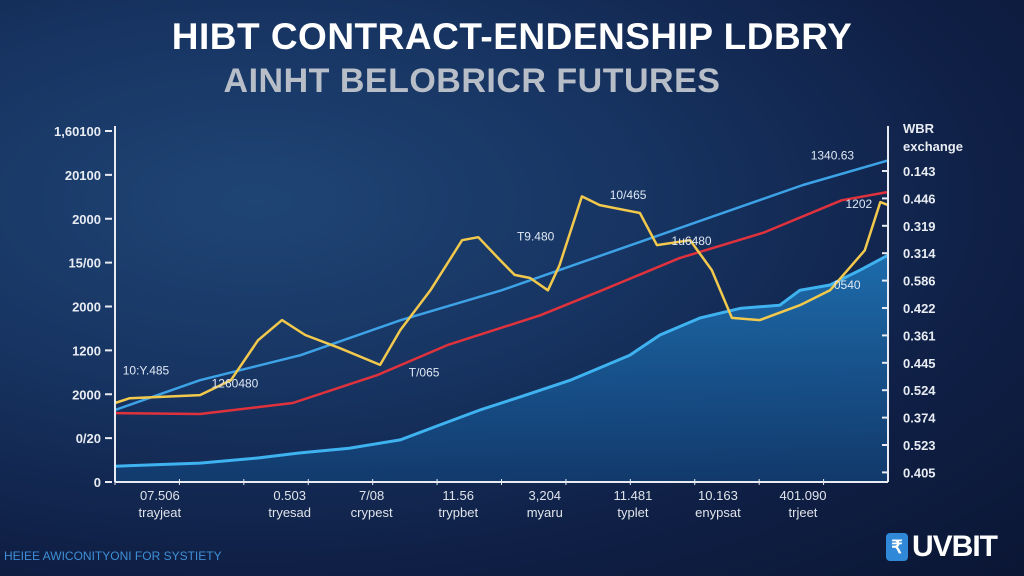 The width and height of the screenshot is (1024, 576). I want to click on y-tick-label: 20100, so click(83, 175).